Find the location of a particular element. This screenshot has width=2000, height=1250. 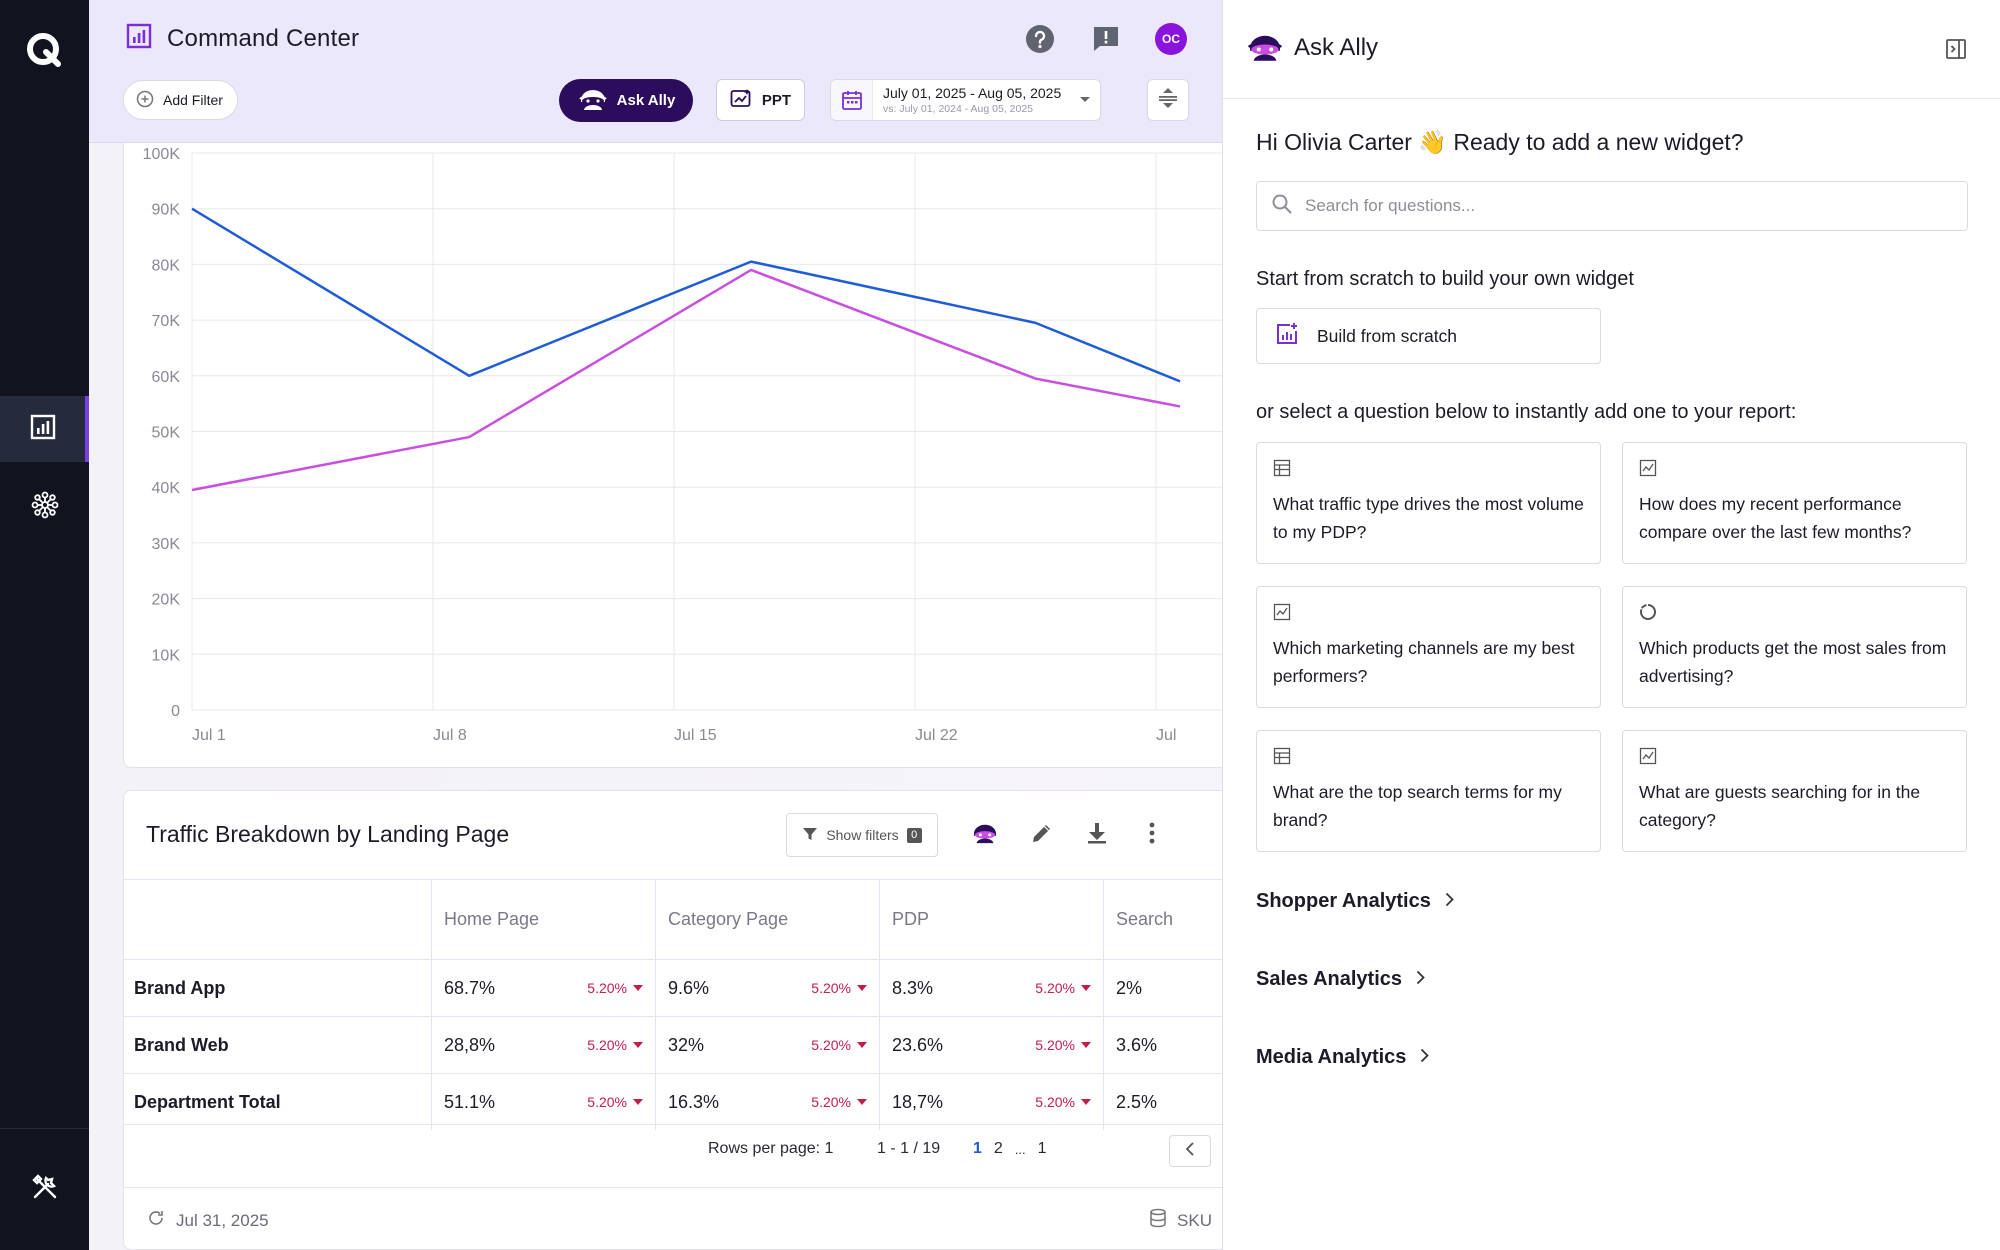

page-link: 2 is located at coordinates (998, 1148).